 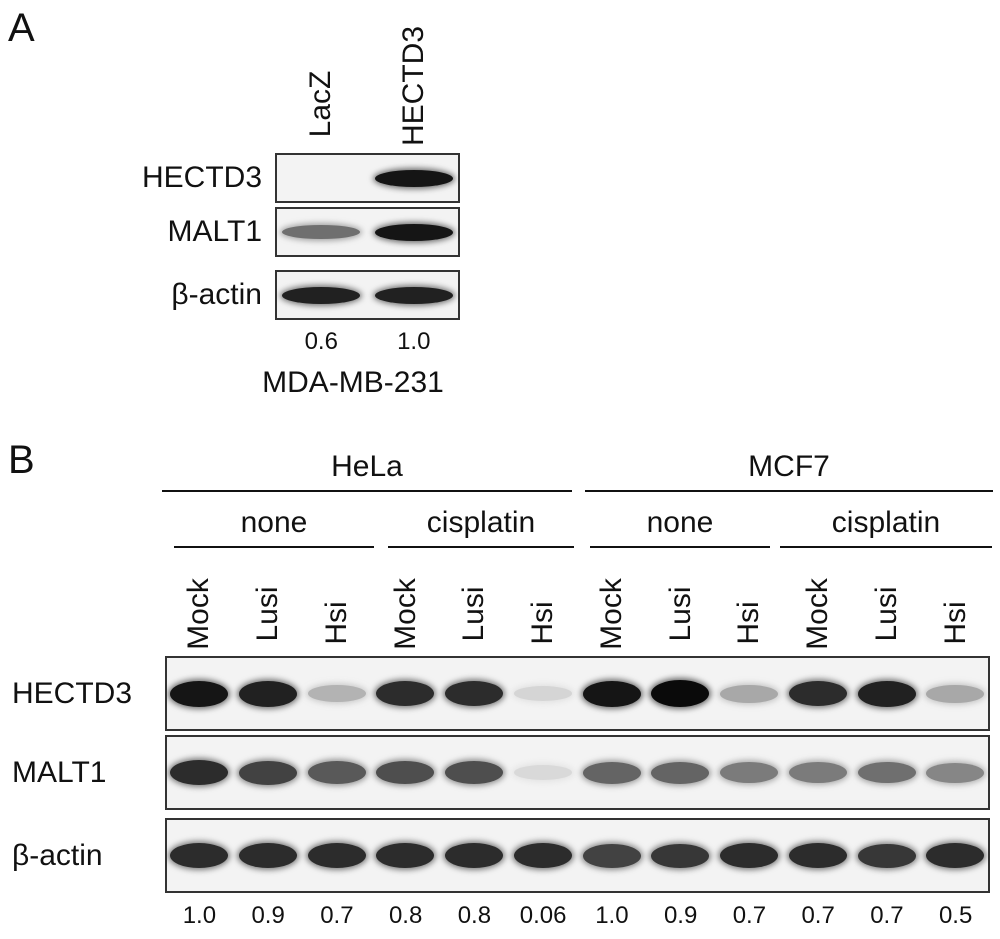 What do you see at coordinates (413, 86) in the screenshot?
I see `panel-a-lane-label: HECTD3` at bounding box center [413, 86].